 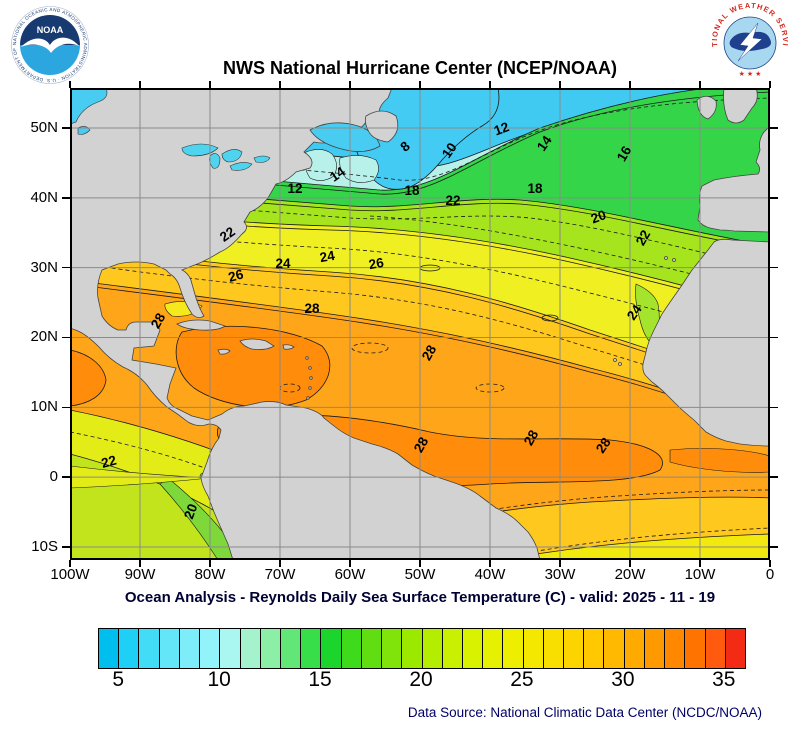 I want to click on x-axis-label: 0, so click(x=770, y=574).